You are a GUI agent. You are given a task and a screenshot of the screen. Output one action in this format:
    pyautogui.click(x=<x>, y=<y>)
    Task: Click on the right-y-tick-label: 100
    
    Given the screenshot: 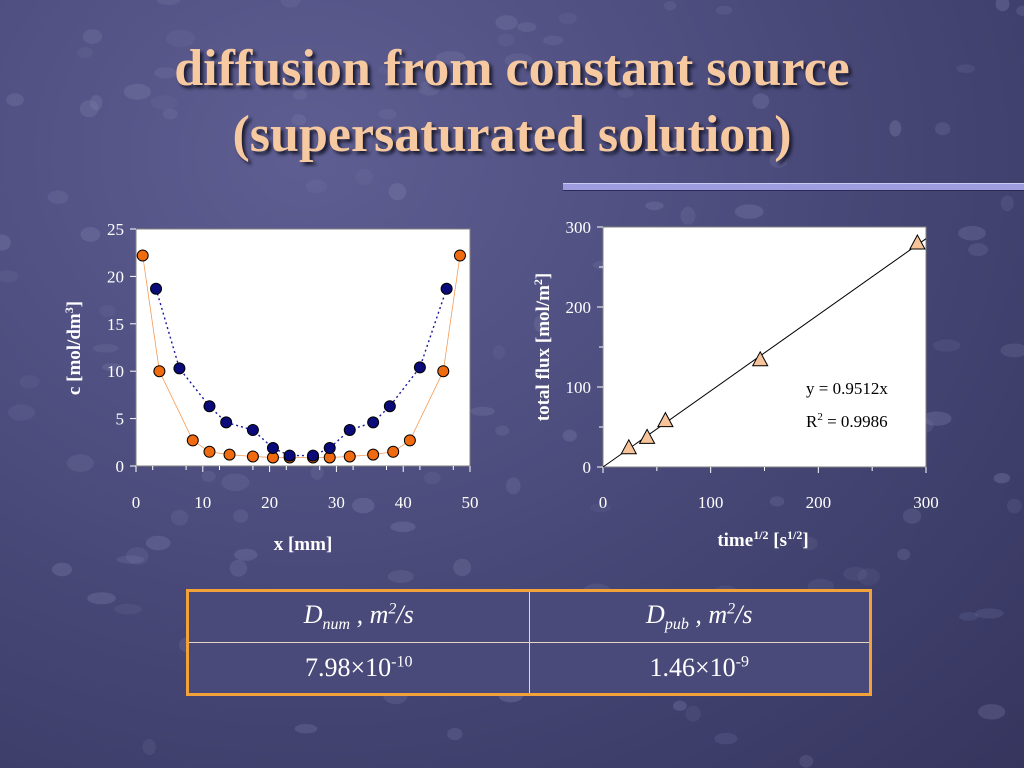 What is the action you would take?
    pyautogui.click(x=579, y=387)
    